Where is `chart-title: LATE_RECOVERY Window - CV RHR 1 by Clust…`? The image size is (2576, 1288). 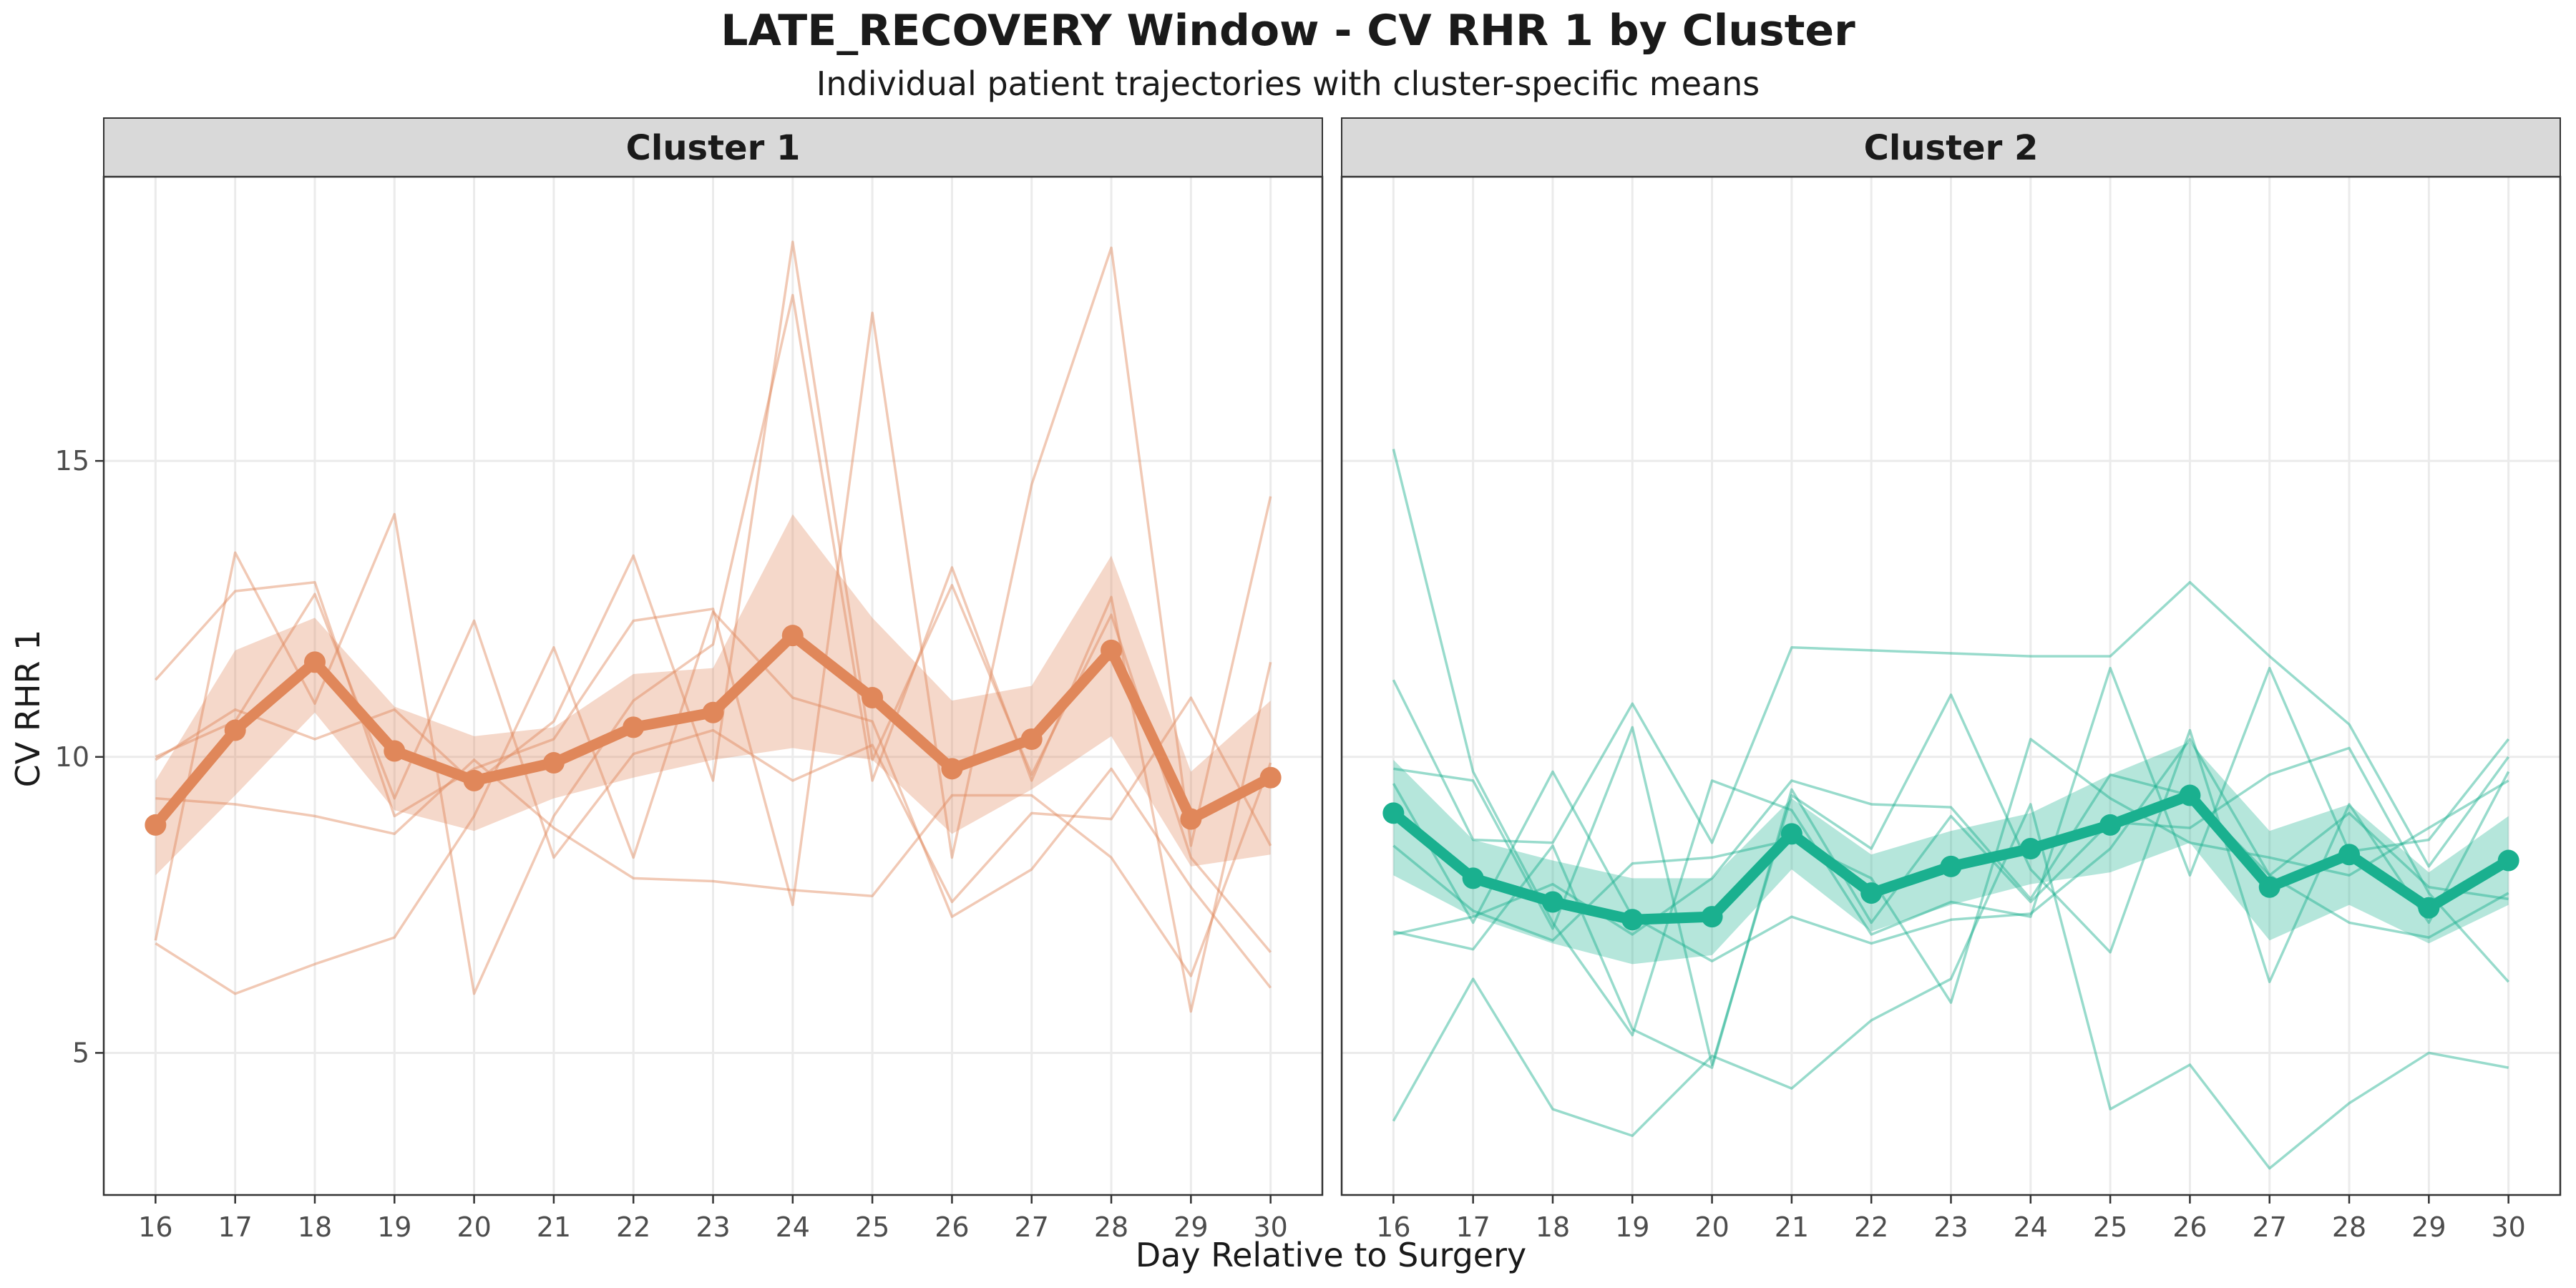 chart-title: LATE_RECOVERY Window - CV RHR 1 by Clust… is located at coordinates (1288, 31).